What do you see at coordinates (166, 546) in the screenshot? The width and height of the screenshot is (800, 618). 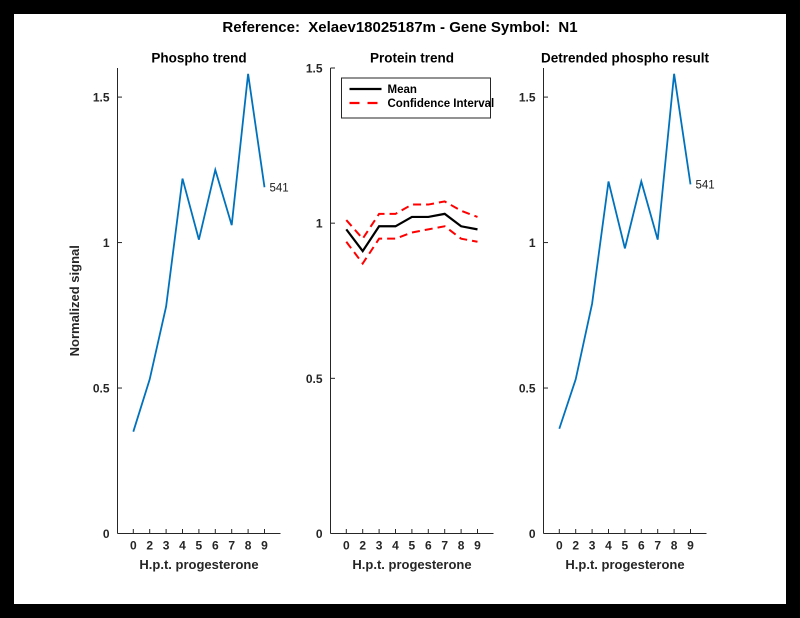 I see `subplot-1-x-tick-label: 3` at bounding box center [166, 546].